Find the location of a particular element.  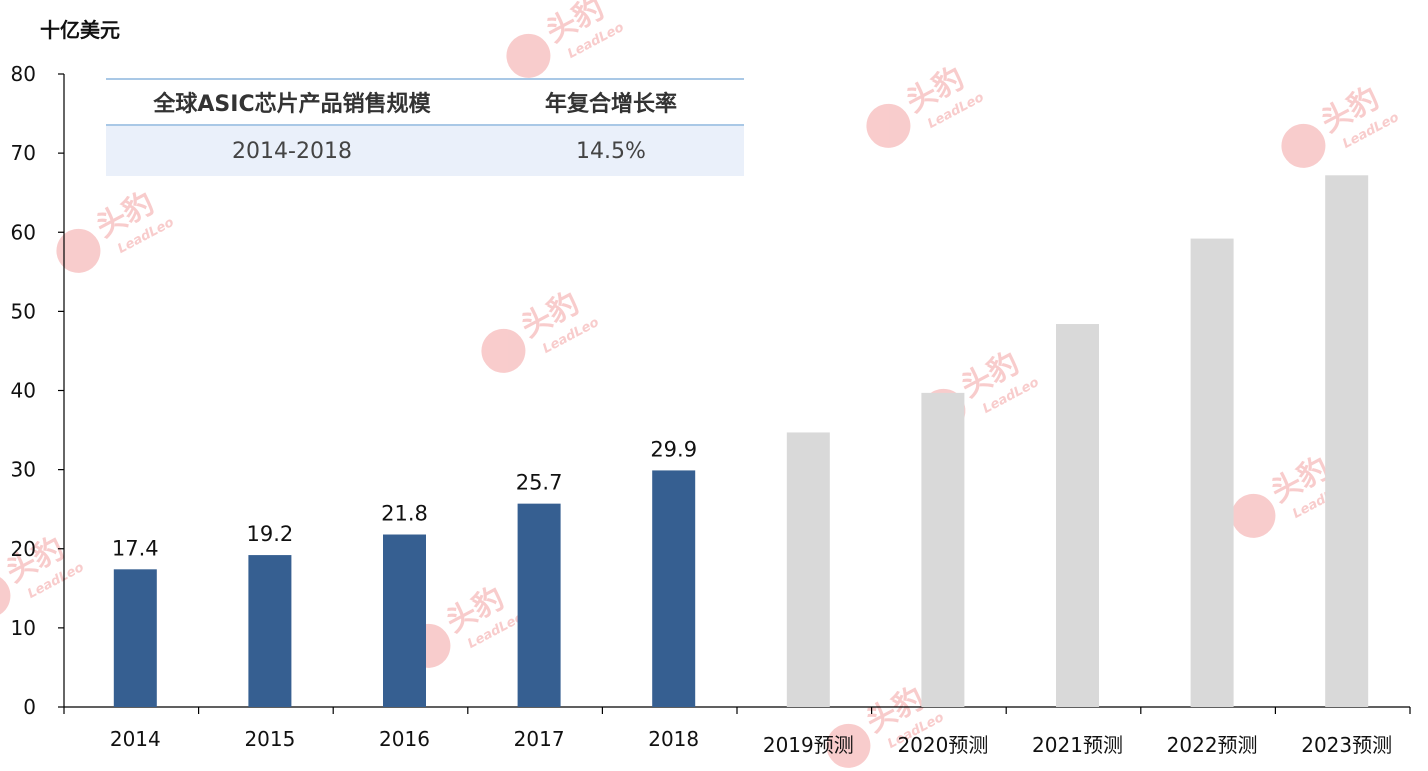

x-tick-label-2023预测: 2023预测 is located at coordinates (1346, 745).